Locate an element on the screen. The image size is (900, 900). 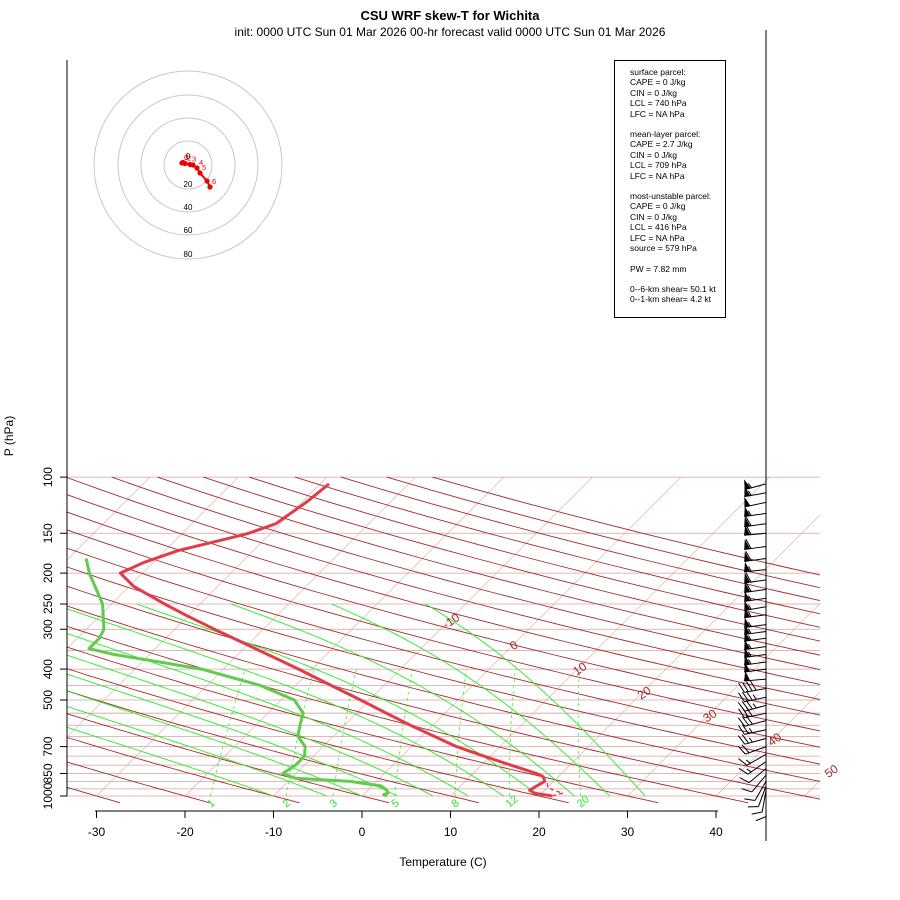
x-tick-label: 20 is located at coordinates (539, 832).